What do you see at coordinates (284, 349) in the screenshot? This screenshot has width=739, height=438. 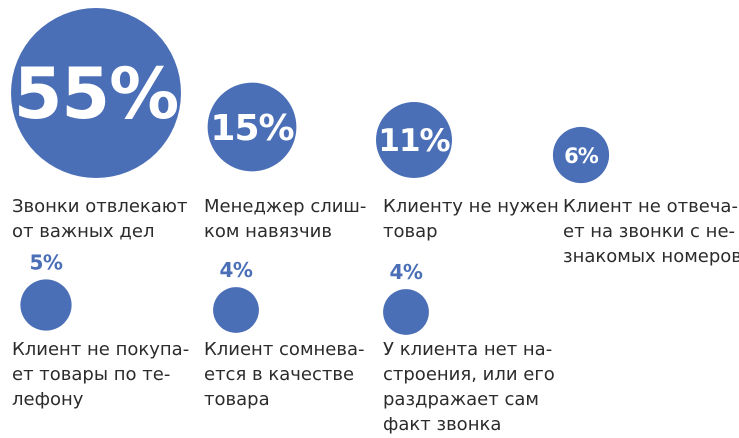 I see `caption-line: Клиент сомнева-` at bounding box center [284, 349].